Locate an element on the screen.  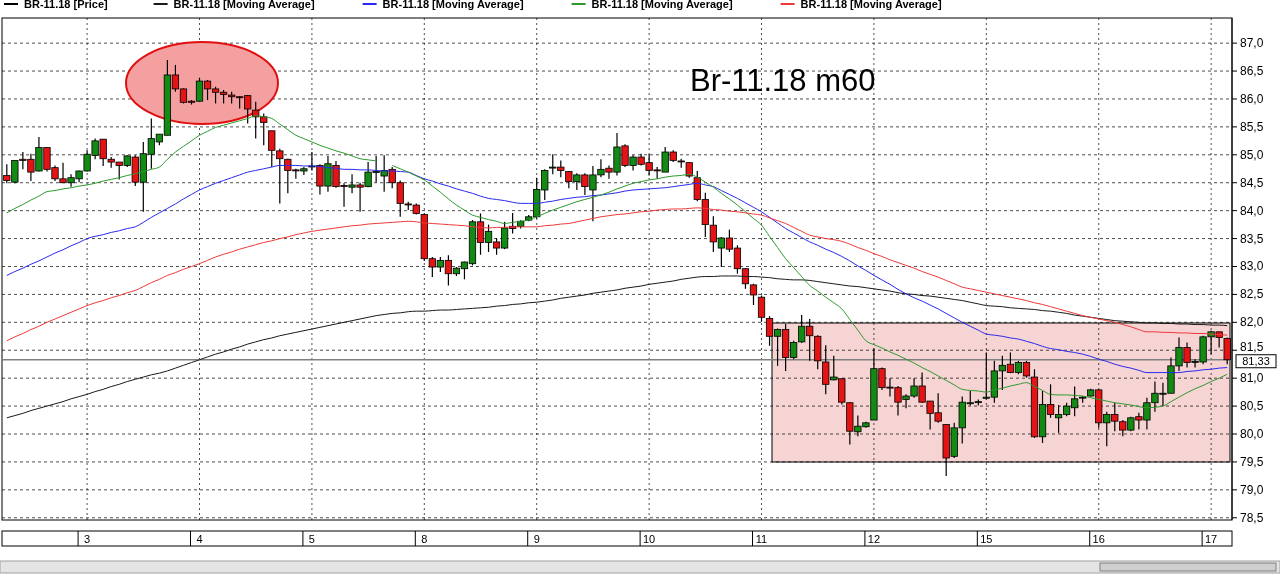
y-tick-label: 79,0 is located at coordinates (1252, 489).